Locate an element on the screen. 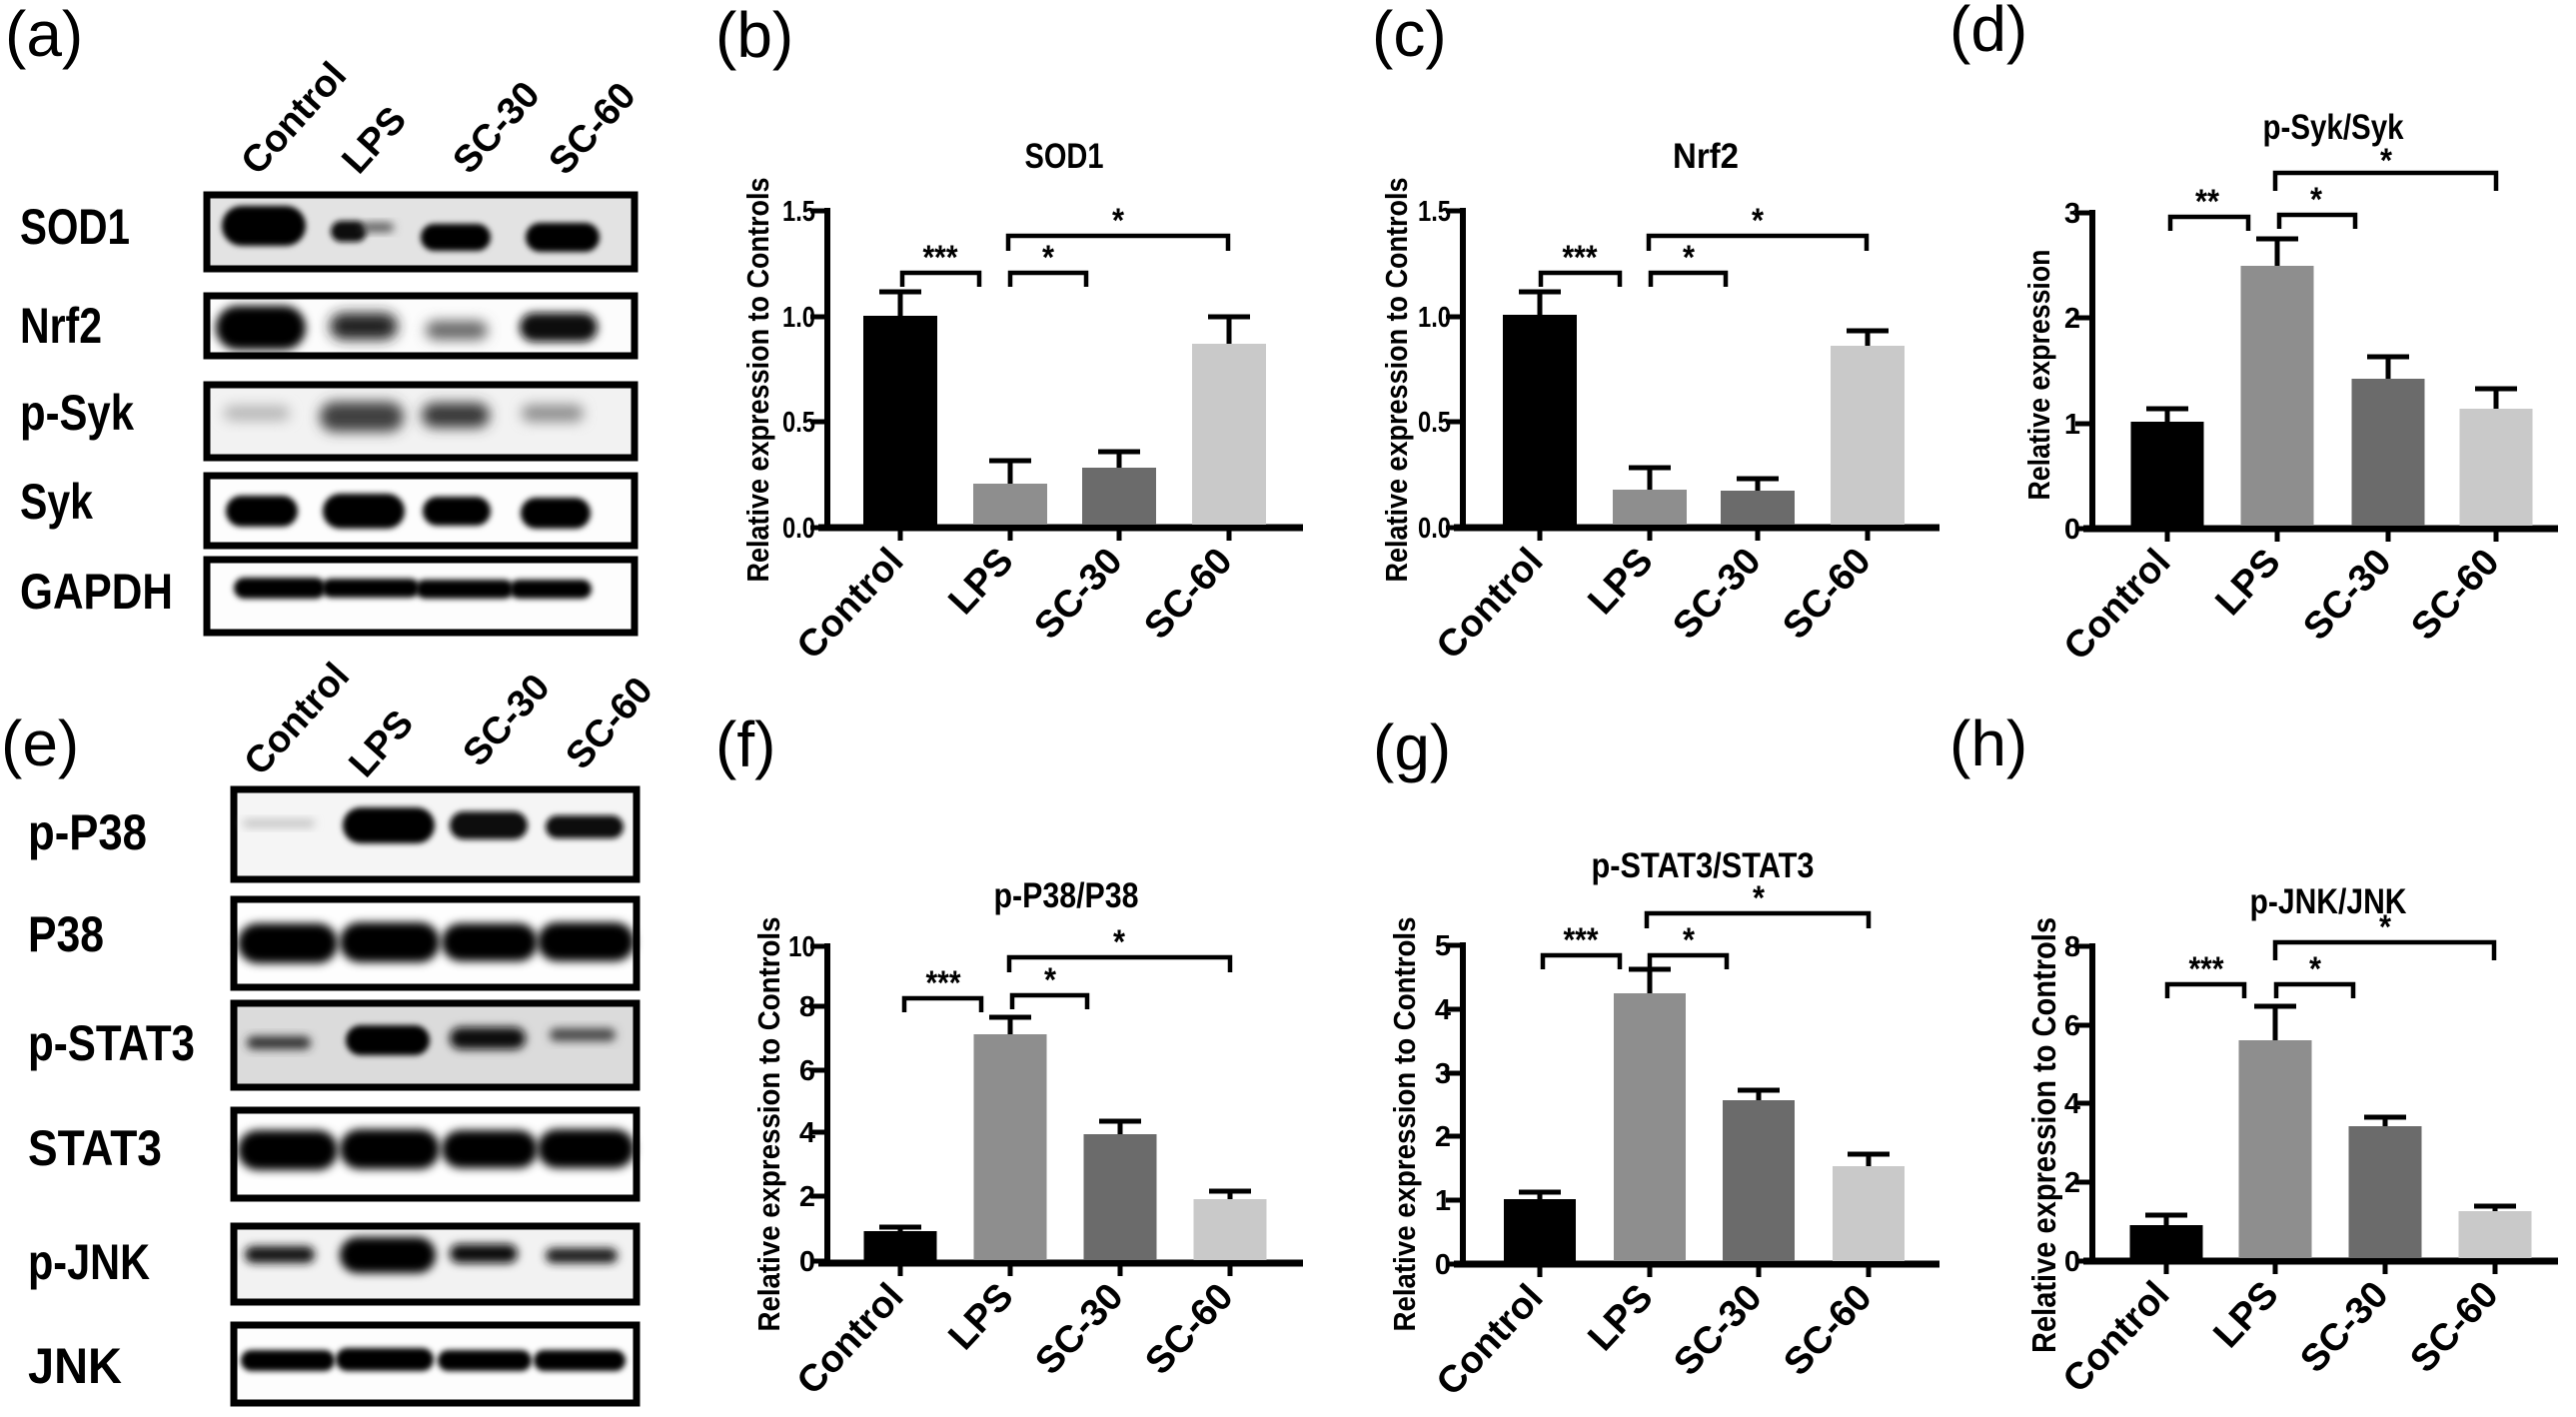  svg-text: (b) is located at coordinates (754, 35).